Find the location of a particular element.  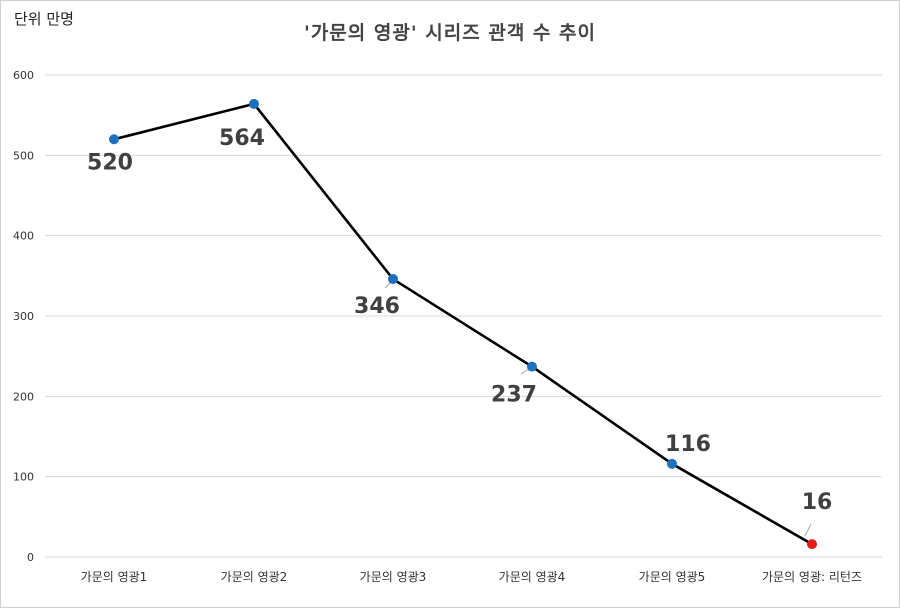

y-tick-label-400: 400 is located at coordinates (23, 236).